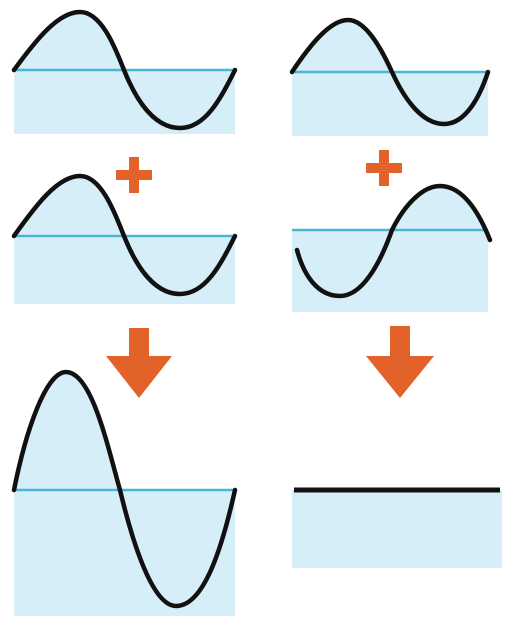 The height and width of the screenshot is (627, 514). I want to click on right-result-panel, so click(397, 527).